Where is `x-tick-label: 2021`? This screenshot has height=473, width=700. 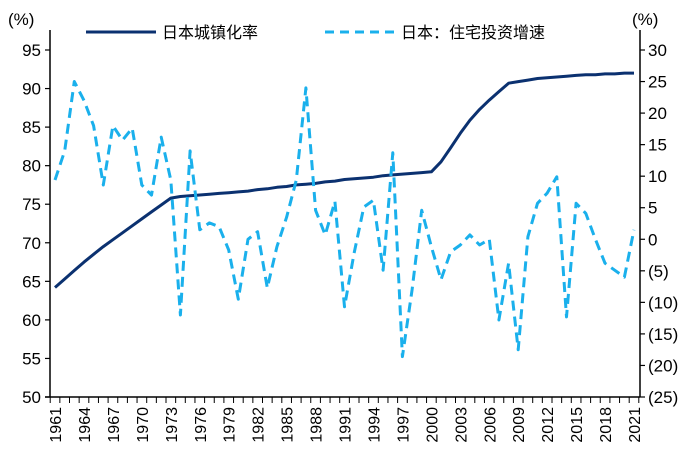 x-tick-label: 2021 is located at coordinates (635, 425).